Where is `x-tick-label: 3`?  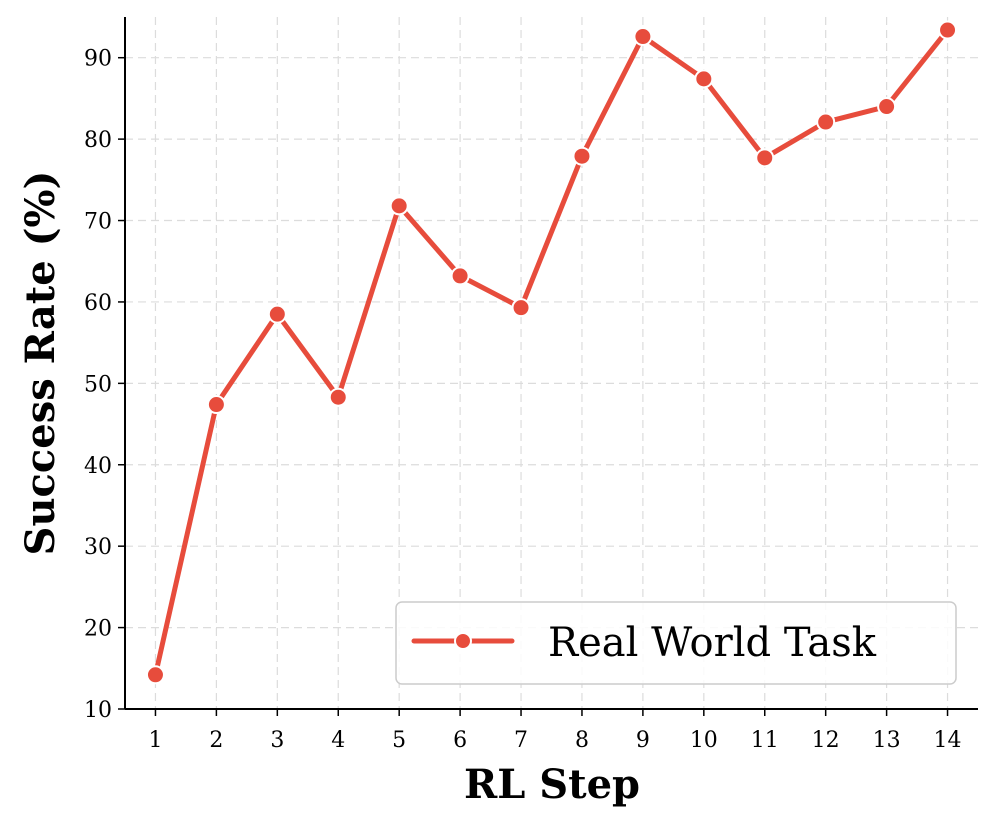
x-tick-label: 3 is located at coordinates (277, 740).